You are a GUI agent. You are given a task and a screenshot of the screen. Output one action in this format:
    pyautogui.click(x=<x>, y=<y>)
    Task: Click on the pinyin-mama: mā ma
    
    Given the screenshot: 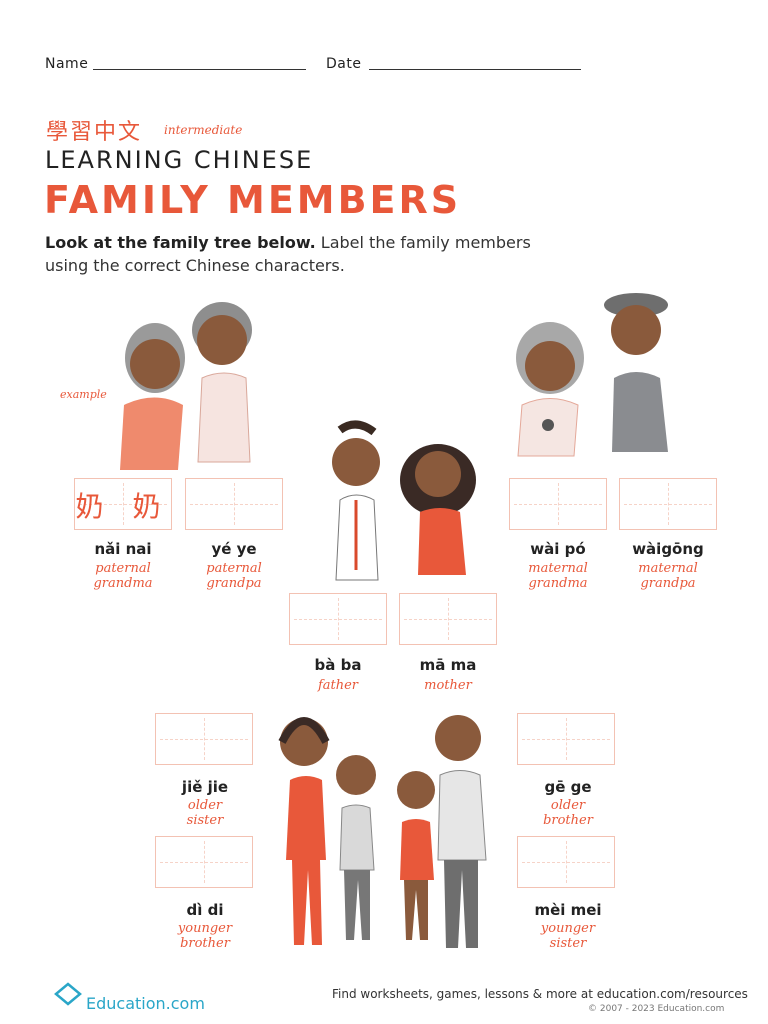 What is the action you would take?
    pyautogui.click(x=448, y=665)
    